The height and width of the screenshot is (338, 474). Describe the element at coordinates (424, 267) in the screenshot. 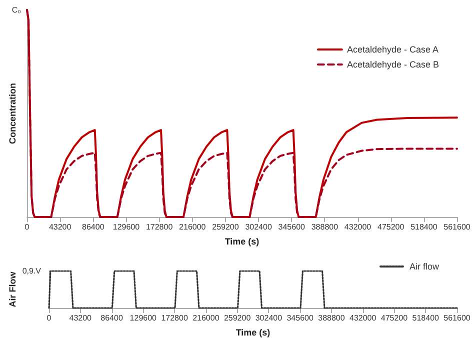

I see `legend-label: Air flow` at that location.